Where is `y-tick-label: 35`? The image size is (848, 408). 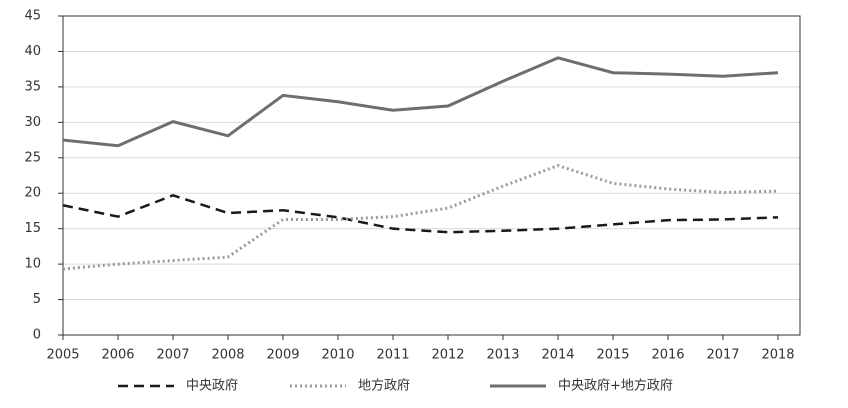 y-tick-label: 35 is located at coordinates (32, 86).